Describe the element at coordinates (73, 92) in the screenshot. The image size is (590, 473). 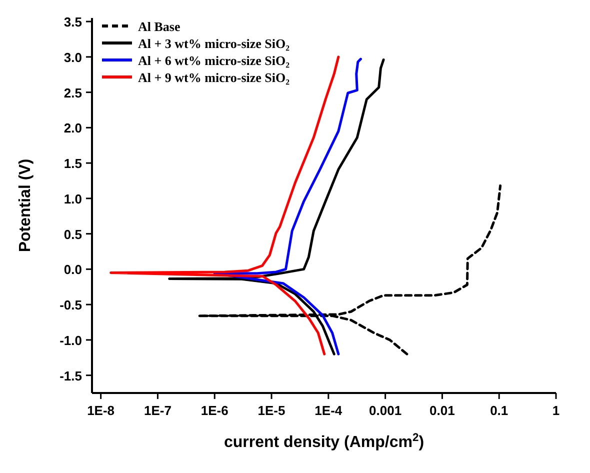
I see `y-tick-label: 2.5` at that location.